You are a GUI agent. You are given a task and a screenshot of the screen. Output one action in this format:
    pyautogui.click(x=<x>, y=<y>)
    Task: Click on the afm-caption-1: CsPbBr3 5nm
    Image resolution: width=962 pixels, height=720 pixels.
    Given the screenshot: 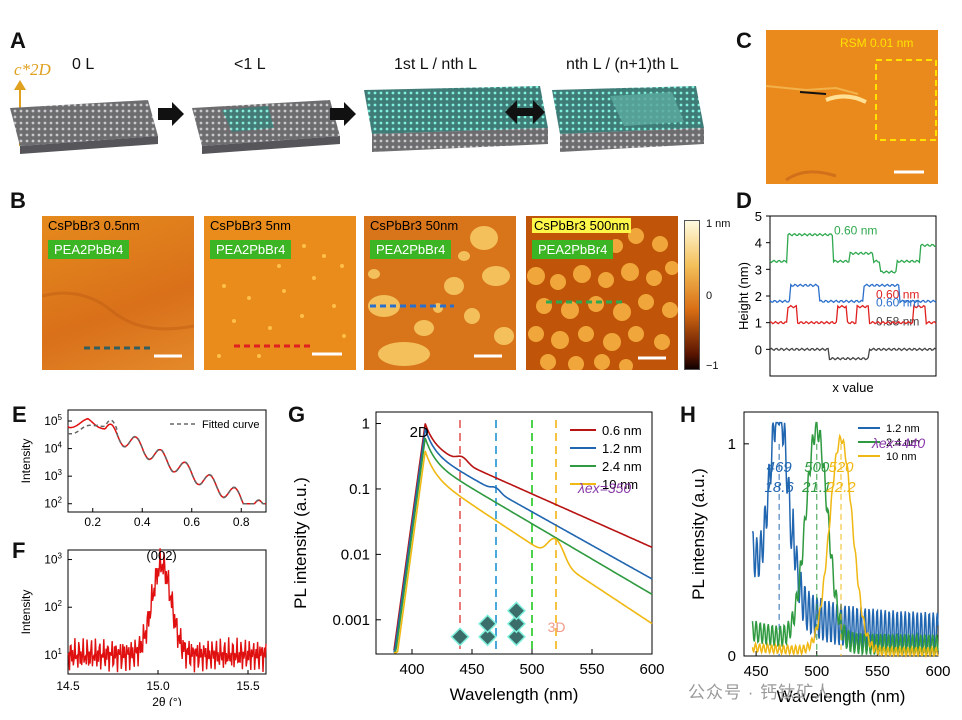 What is the action you would take?
    pyautogui.click(x=250, y=225)
    